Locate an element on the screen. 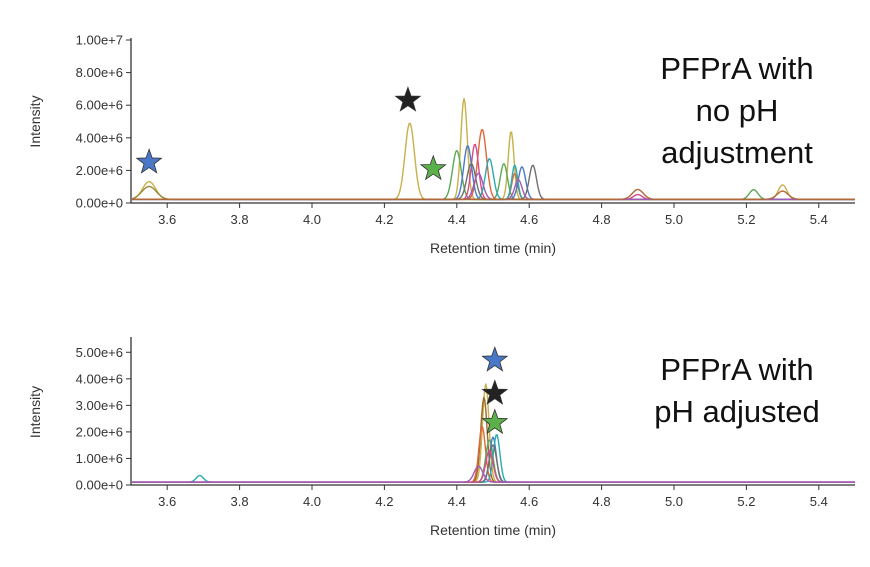  panel-annotation-line: adjustment is located at coordinates (737, 152).